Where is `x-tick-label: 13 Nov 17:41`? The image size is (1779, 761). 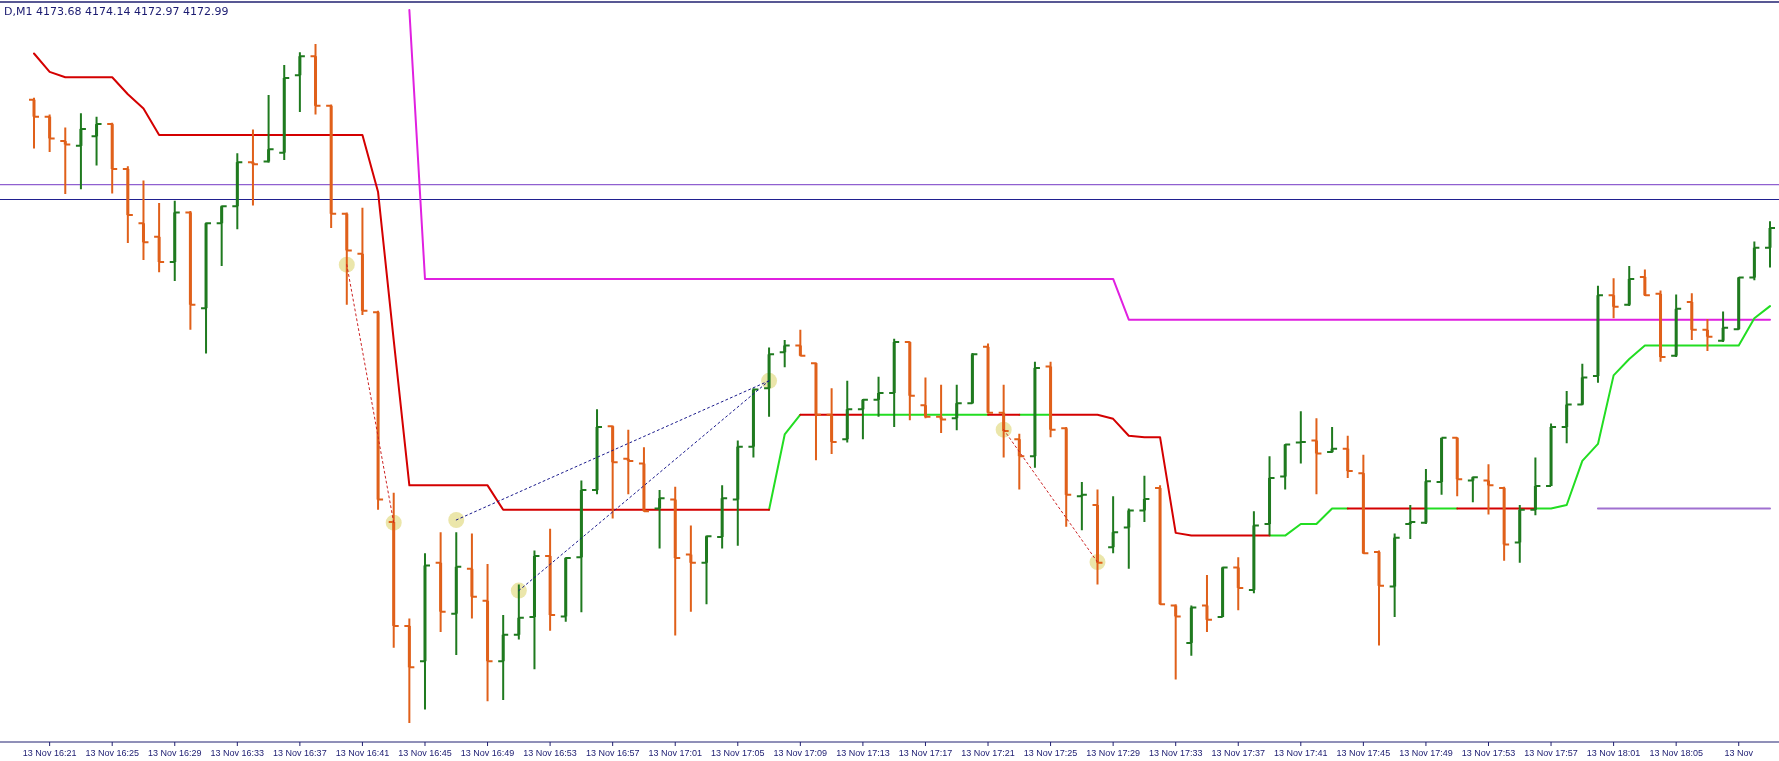 x-tick-label: 13 Nov 17:41 is located at coordinates (1301, 753).